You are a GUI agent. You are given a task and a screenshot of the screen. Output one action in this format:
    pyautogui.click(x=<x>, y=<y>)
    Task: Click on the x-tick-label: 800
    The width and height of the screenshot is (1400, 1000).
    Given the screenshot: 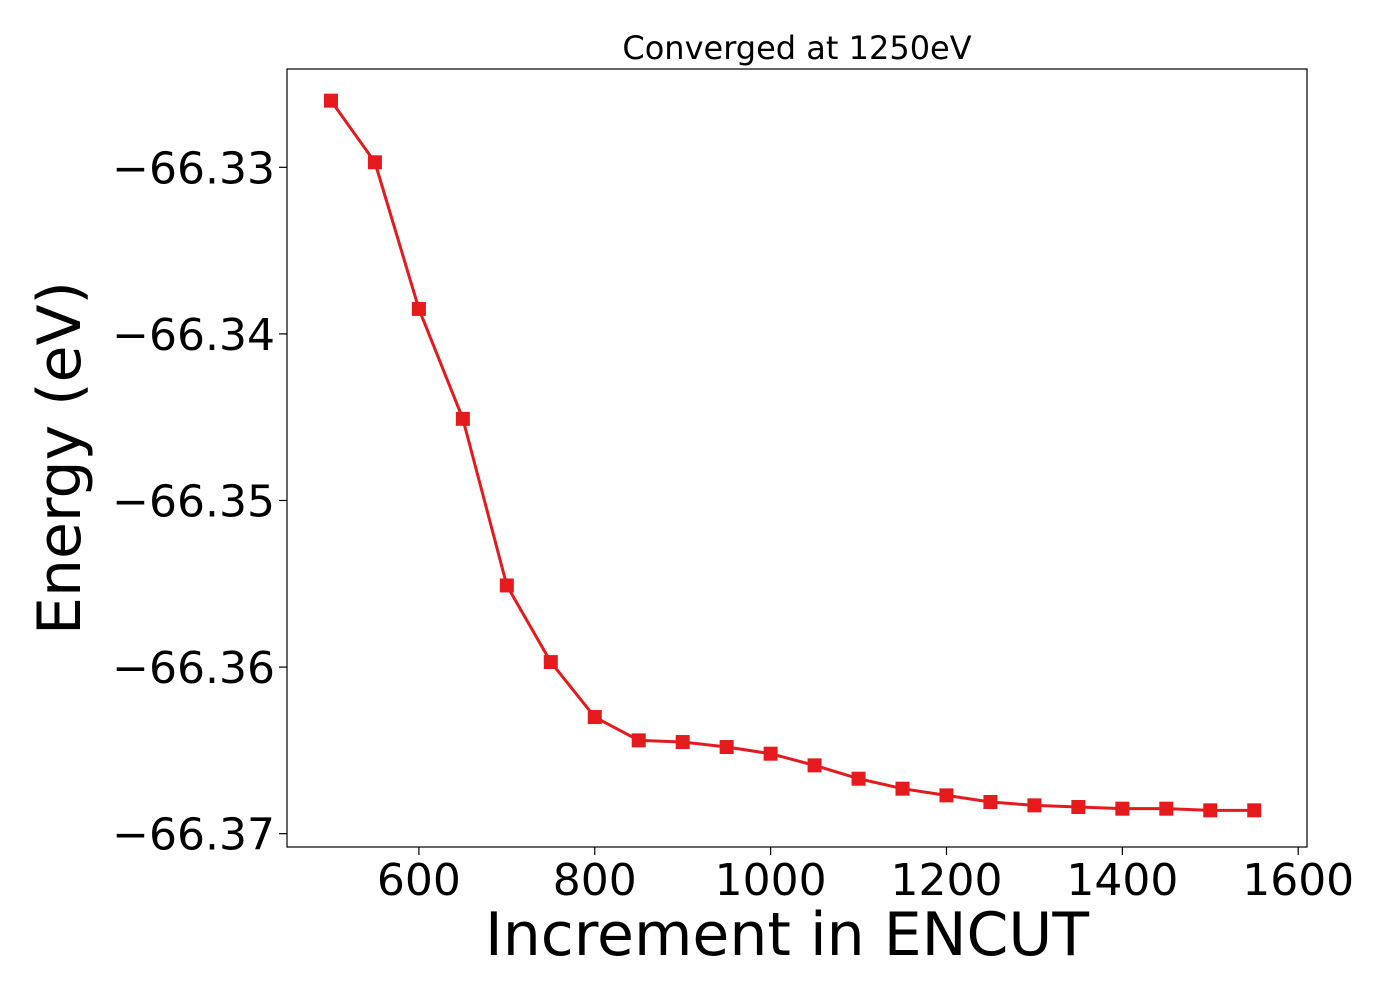 What is the action you would take?
    pyautogui.click(x=595, y=880)
    